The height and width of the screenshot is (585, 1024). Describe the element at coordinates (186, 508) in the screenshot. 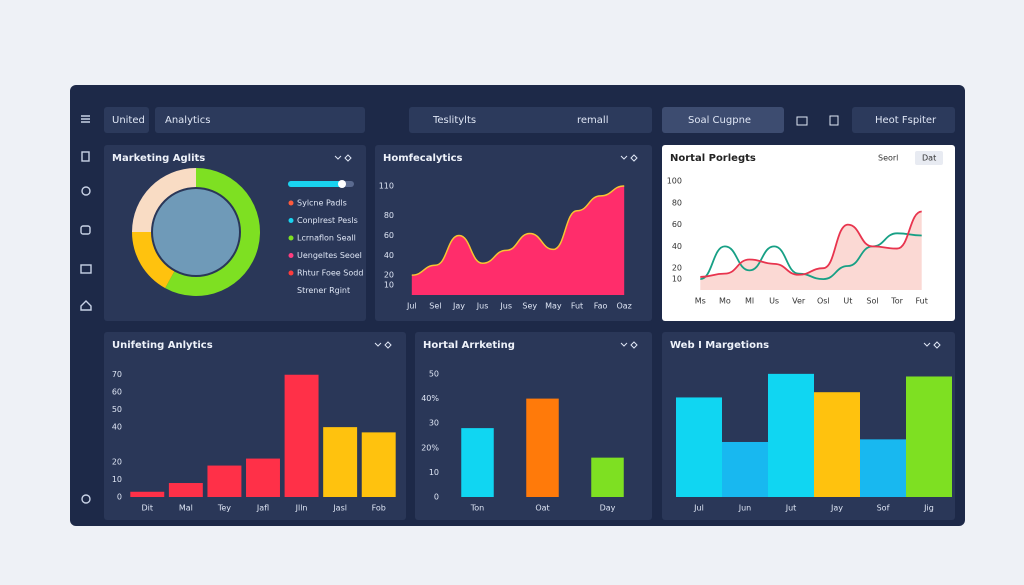

I see `x-tick-label: Mal` at that location.